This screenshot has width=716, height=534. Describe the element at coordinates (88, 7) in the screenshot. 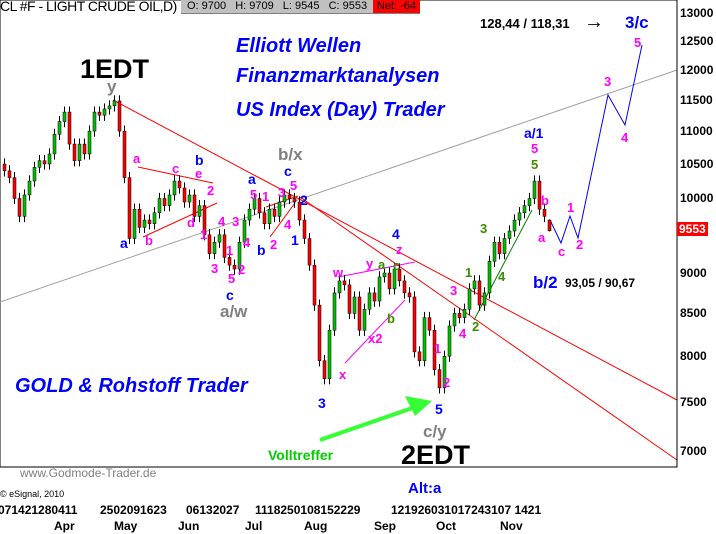

I see `symbol-title: CL #F - LIGHT CRUDE OIL,D)` at that location.